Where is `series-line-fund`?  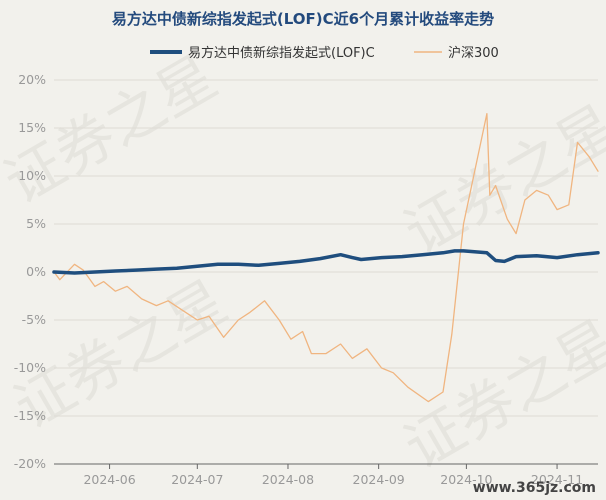 series-line-fund is located at coordinates (326, 262).